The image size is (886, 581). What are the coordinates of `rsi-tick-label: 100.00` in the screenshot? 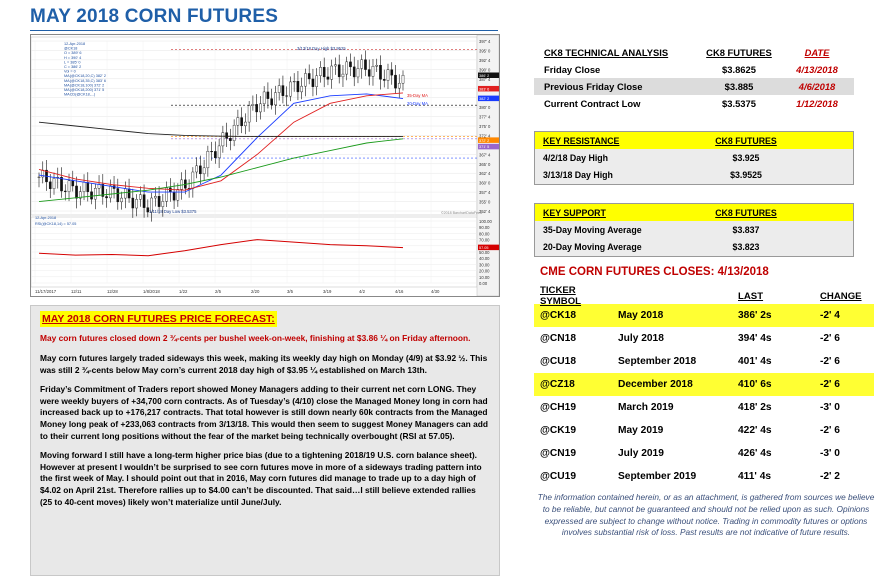 It's located at (485, 221).